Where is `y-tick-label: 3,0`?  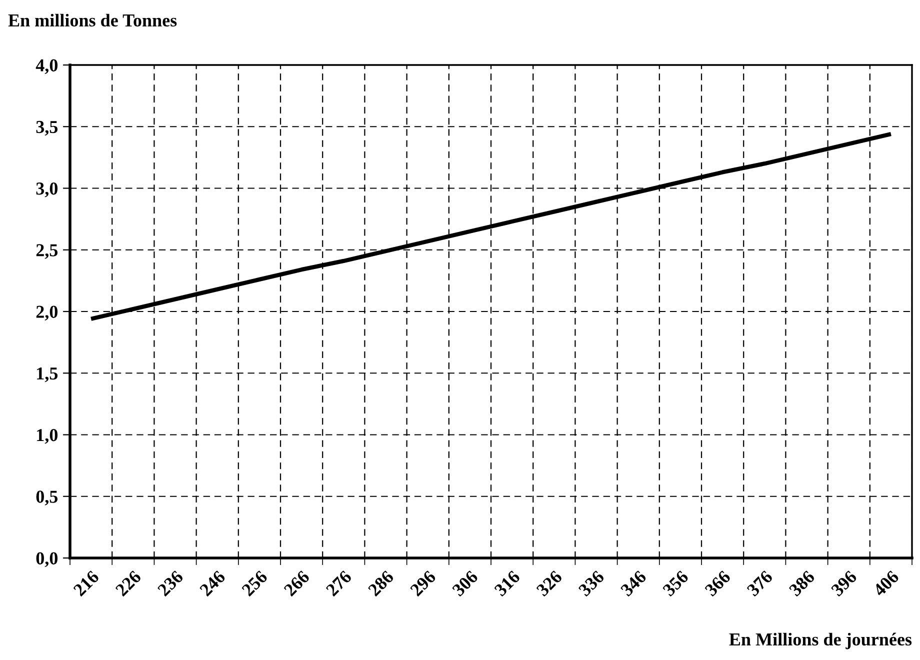 y-tick-label: 3,0 is located at coordinates (47, 190).